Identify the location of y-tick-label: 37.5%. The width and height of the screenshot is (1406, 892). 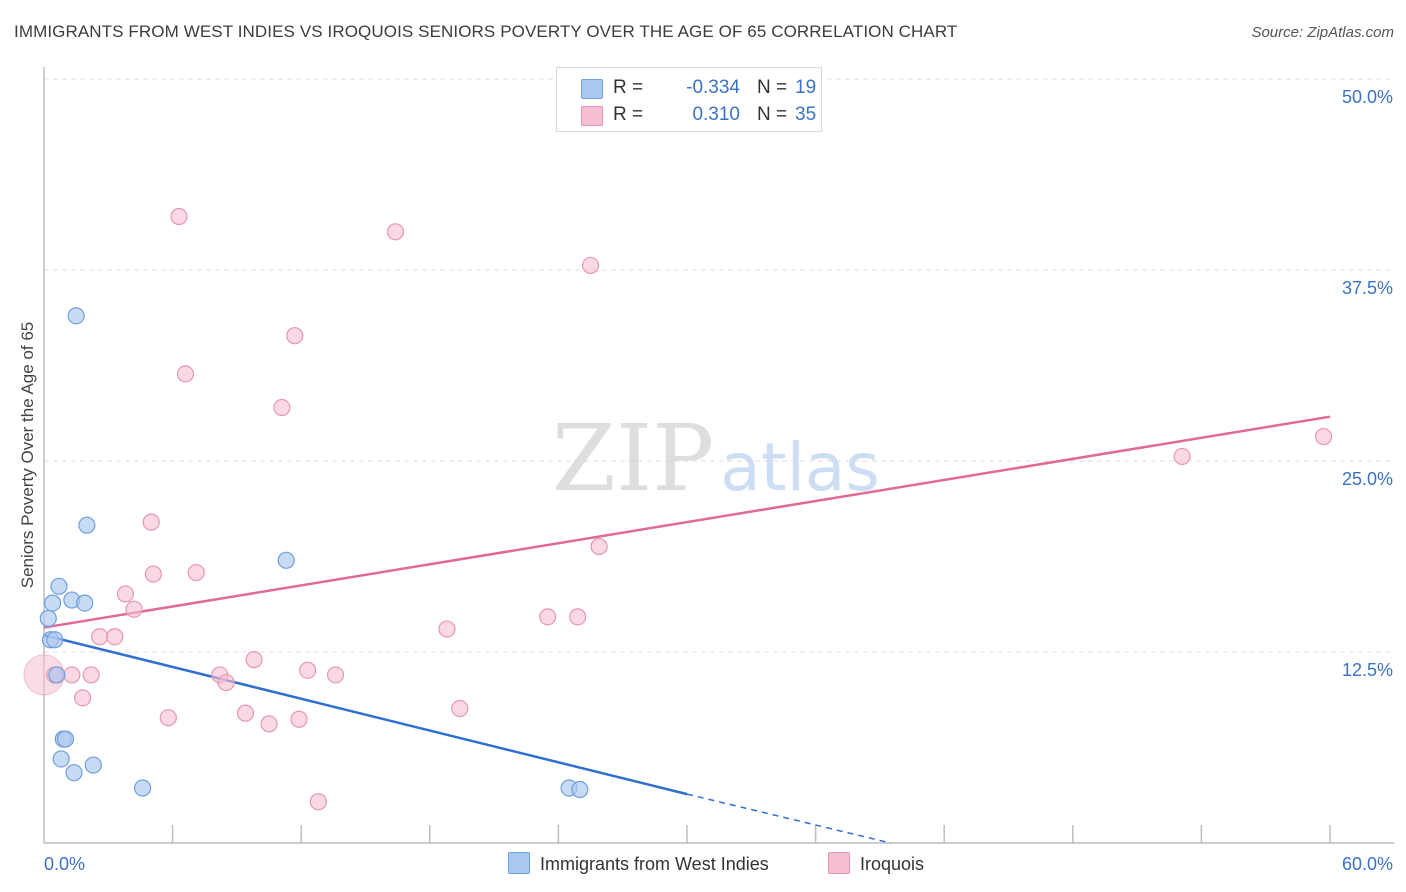
(1367, 288).